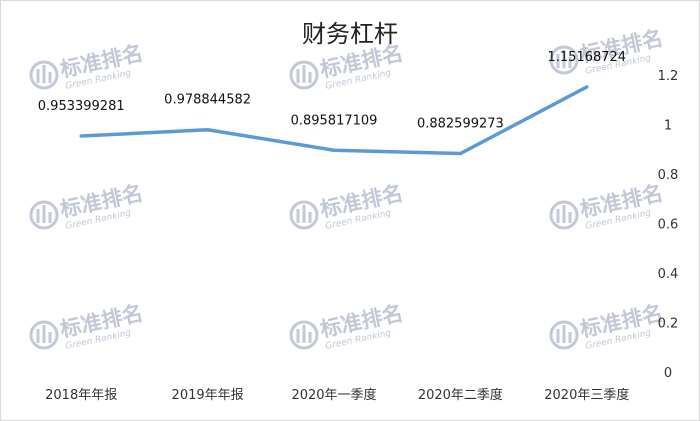  I want to click on series-lines, so click(334, 120).